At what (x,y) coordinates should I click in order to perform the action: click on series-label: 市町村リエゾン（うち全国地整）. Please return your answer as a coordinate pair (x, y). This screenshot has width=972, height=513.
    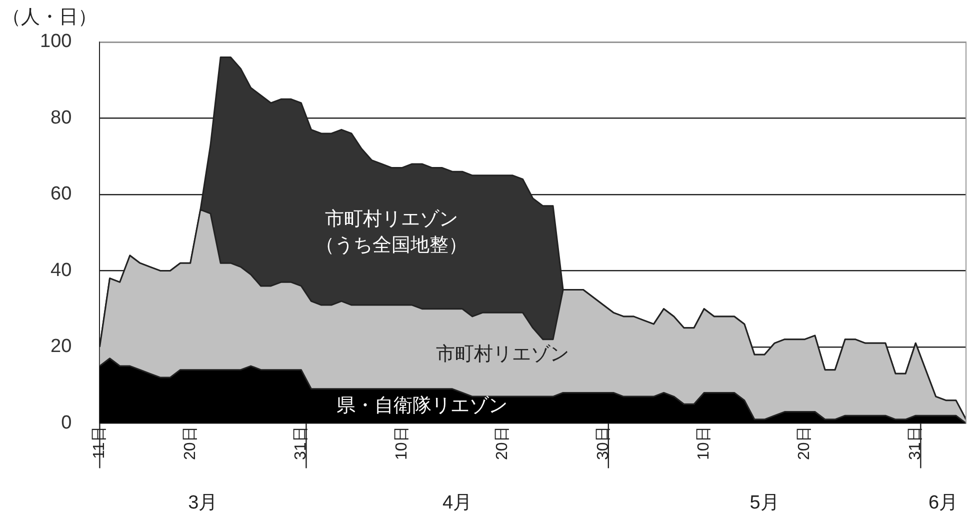
    Looking at the image, I should click on (392, 232).